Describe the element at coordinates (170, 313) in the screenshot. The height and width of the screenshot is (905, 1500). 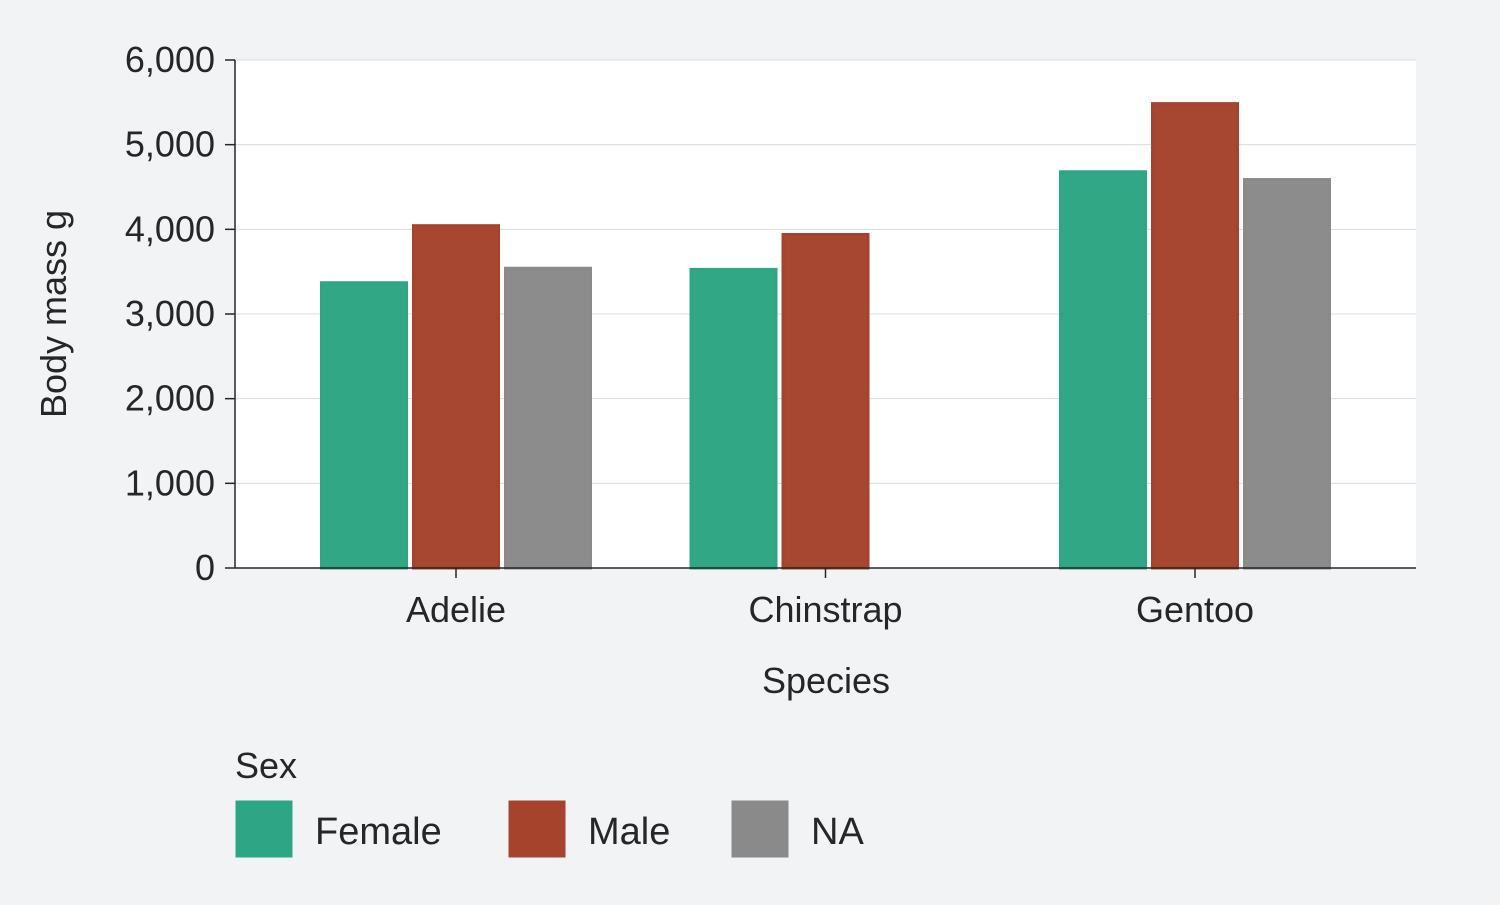
I see `y-tick-label: 3,000` at that location.